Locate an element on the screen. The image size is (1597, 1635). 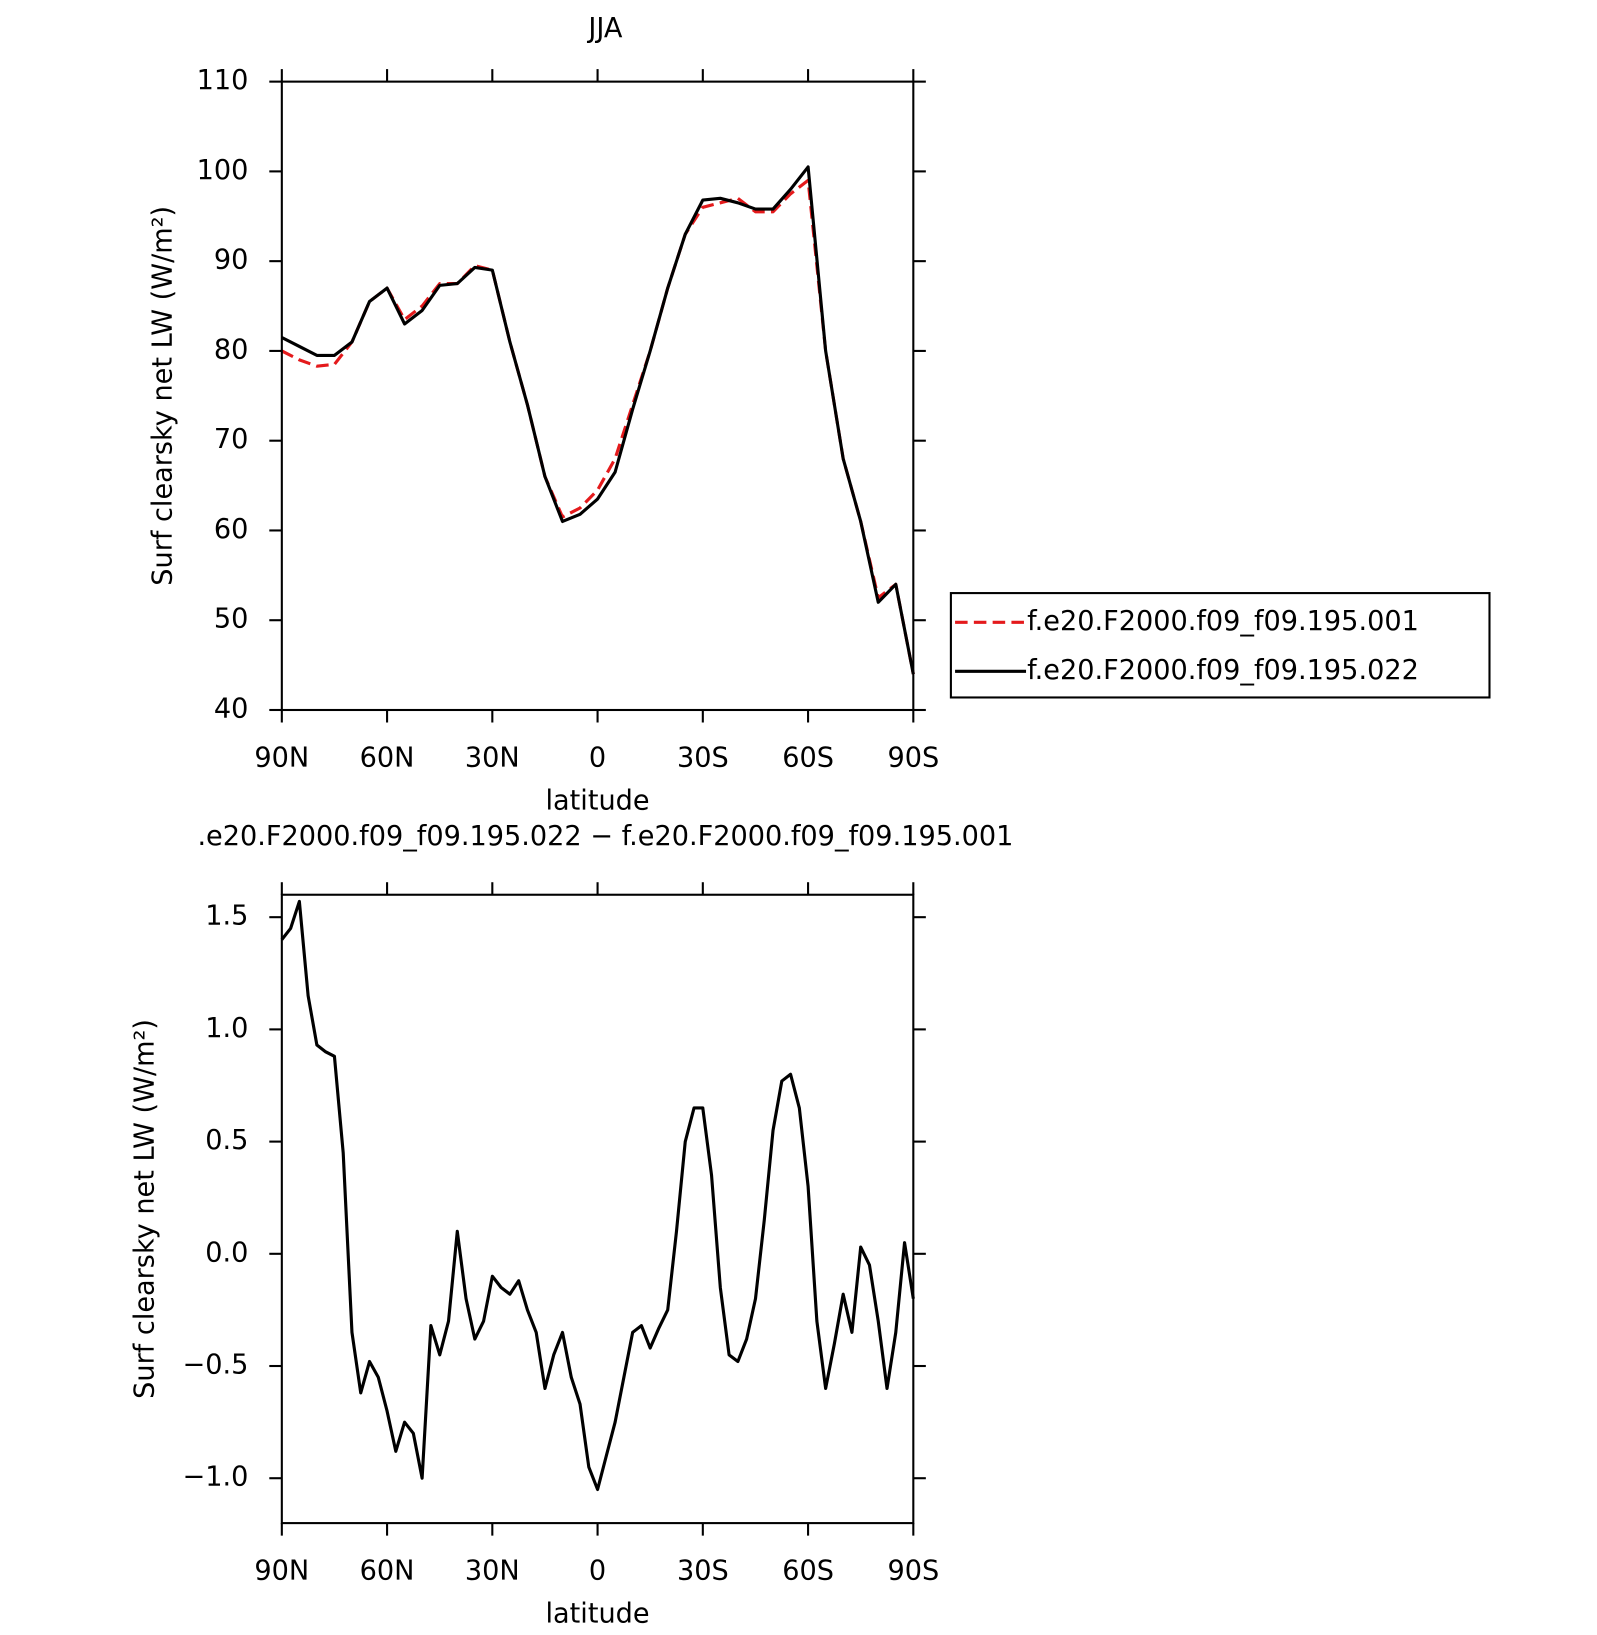
y-tick-label: 40 is located at coordinates (231, 708).